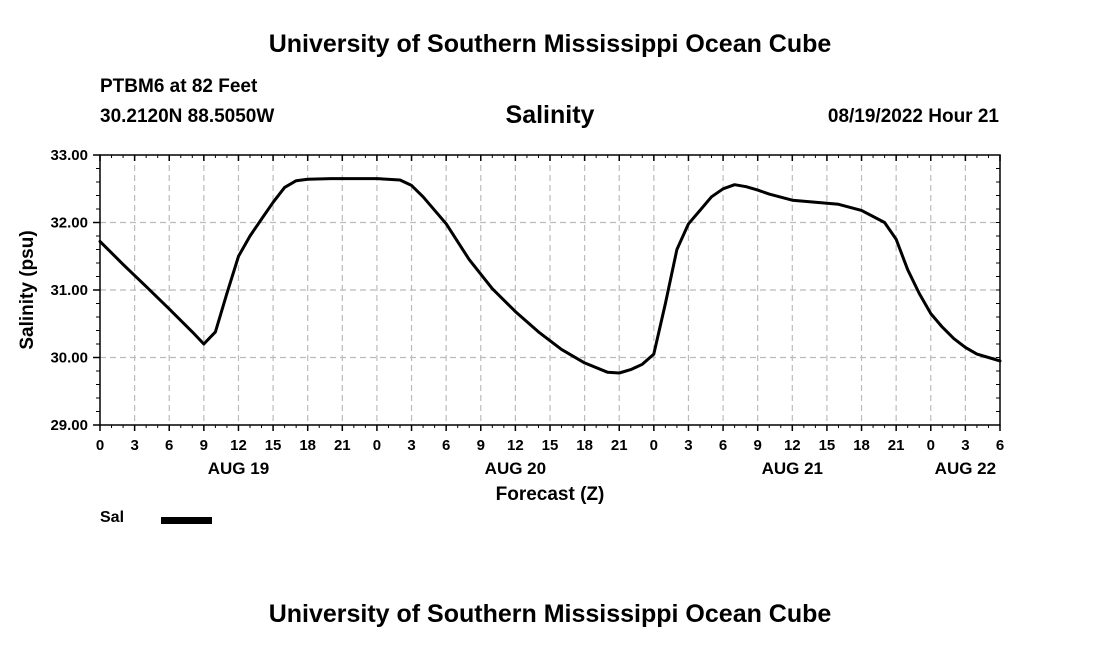 The image size is (1100, 650). I want to click on date-label: AUG 21, so click(792, 468).